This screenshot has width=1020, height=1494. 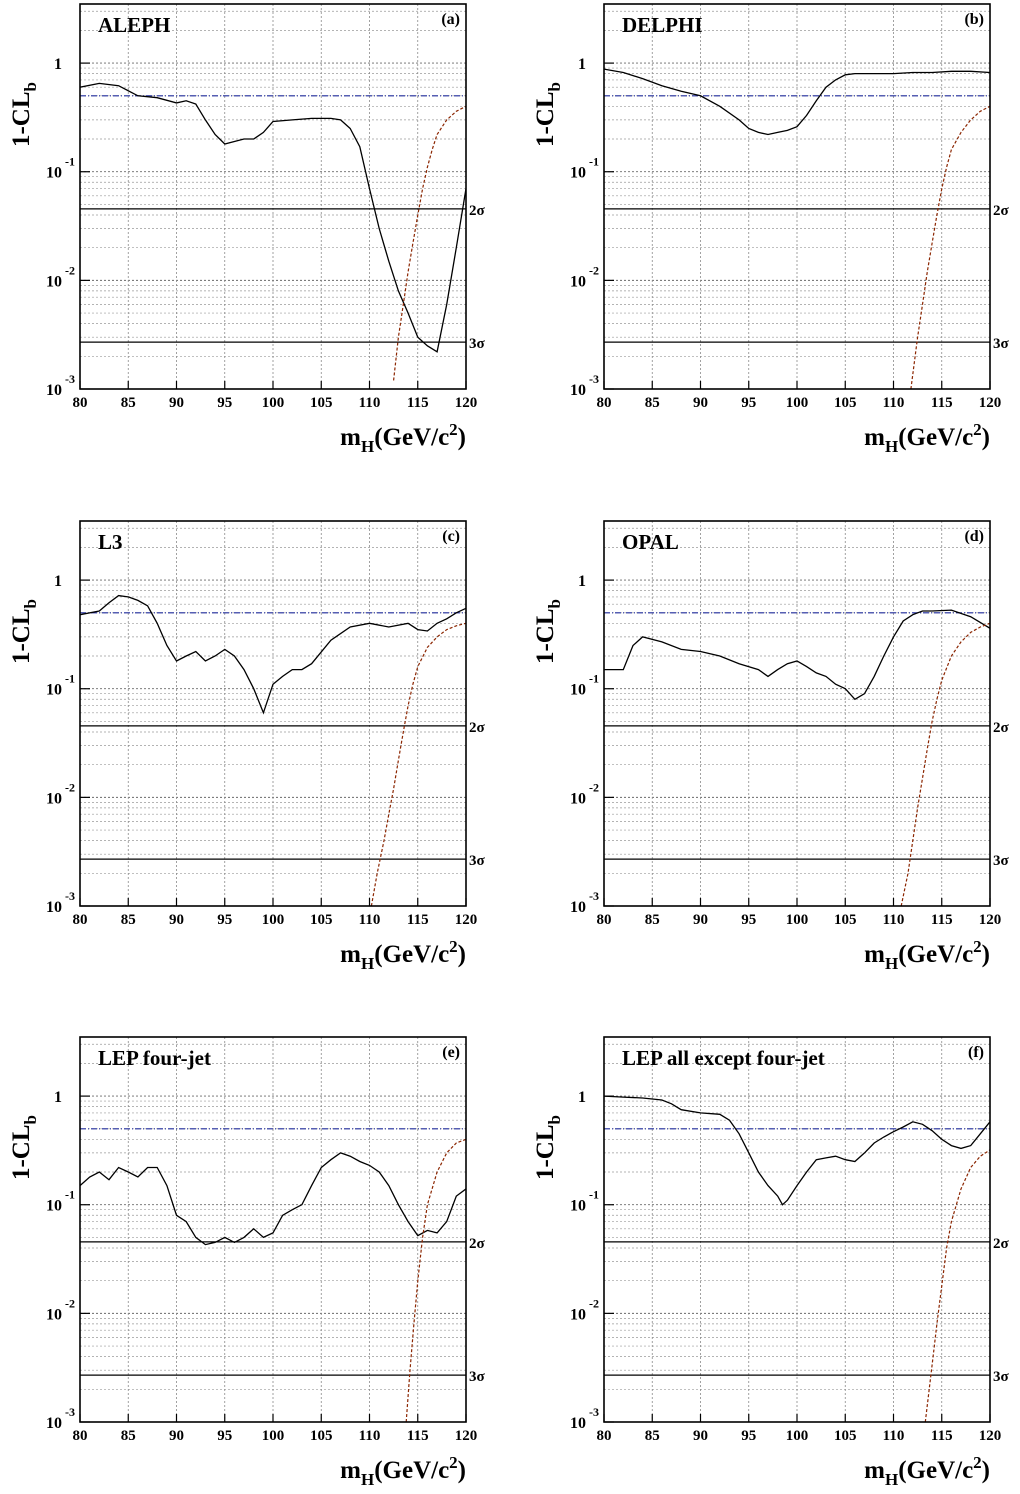 What do you see at coordinates (976, 1052) in the screenshot?
I see `panel-label: (f)` at bounding box center [976, 1052].